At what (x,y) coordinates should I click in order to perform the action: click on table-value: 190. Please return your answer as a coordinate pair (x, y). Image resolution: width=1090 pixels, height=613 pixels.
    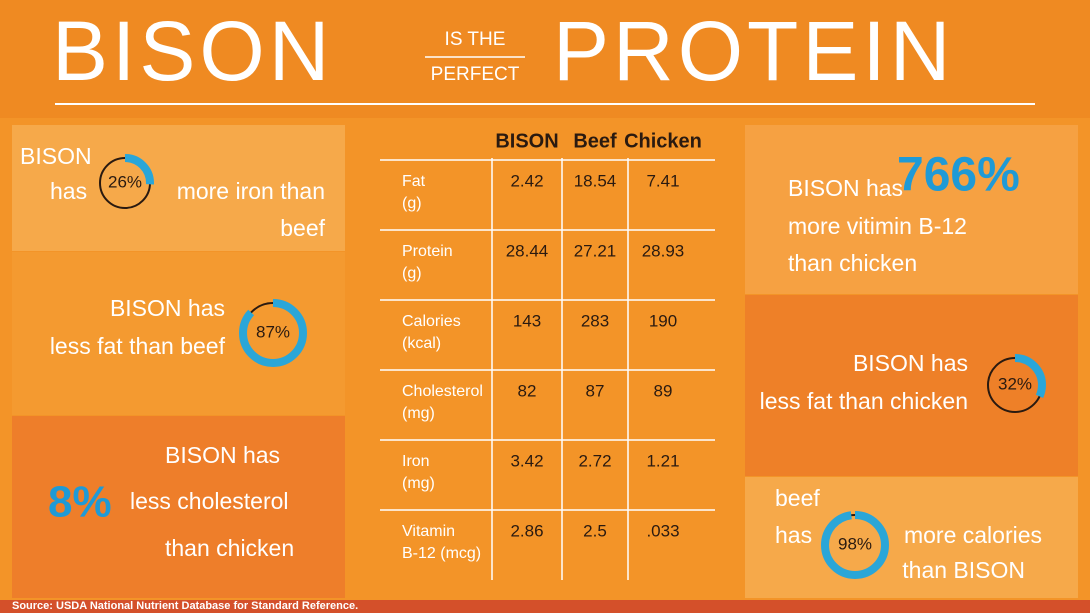
    Looking at the image, I should click on (663, 320).